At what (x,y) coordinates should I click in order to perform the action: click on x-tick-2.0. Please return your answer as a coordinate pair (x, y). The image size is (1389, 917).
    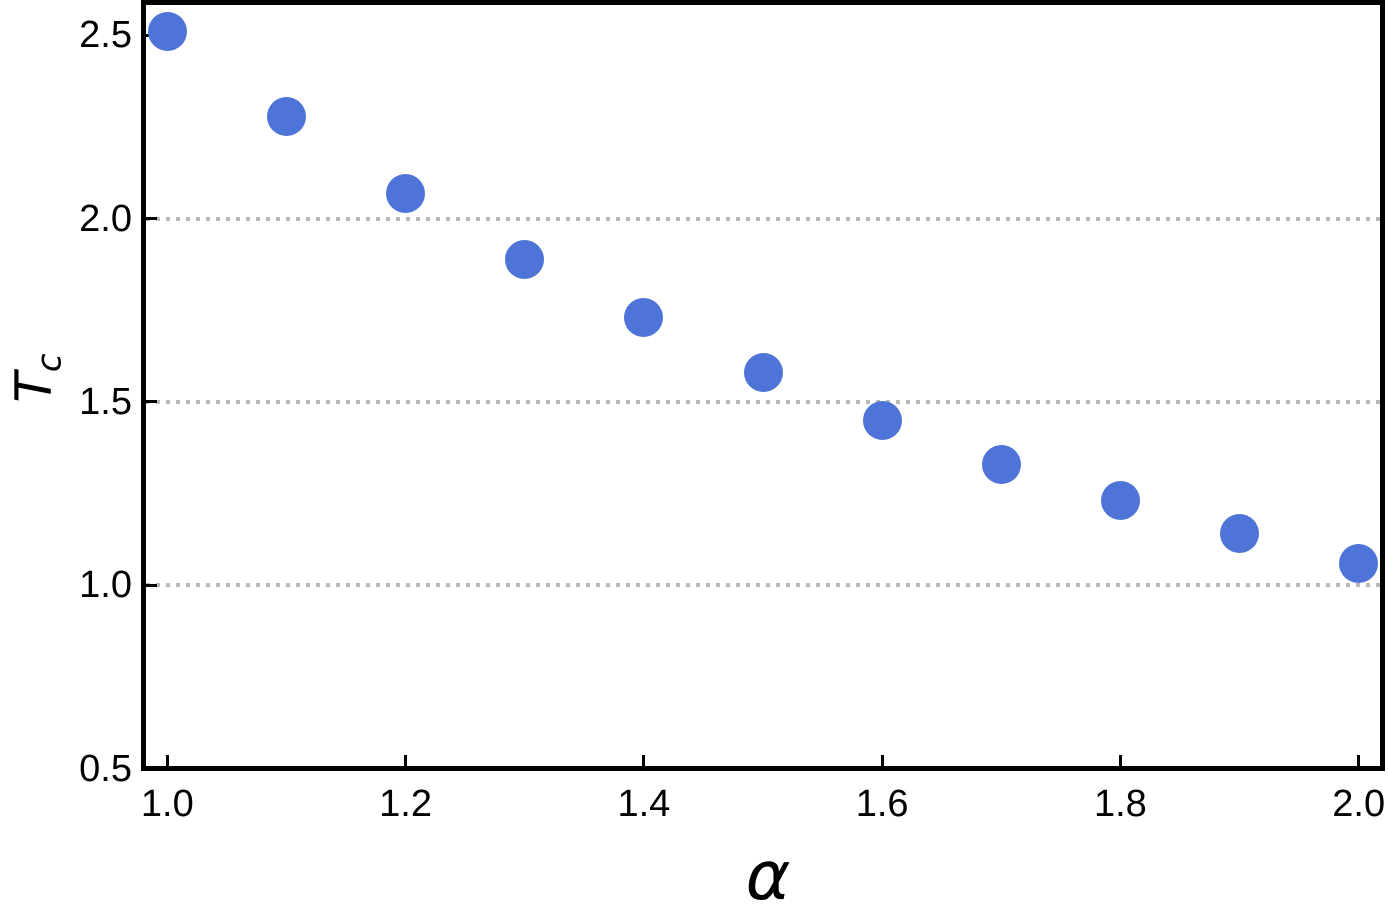
    Looking at the image, I should click on (1359, 760).